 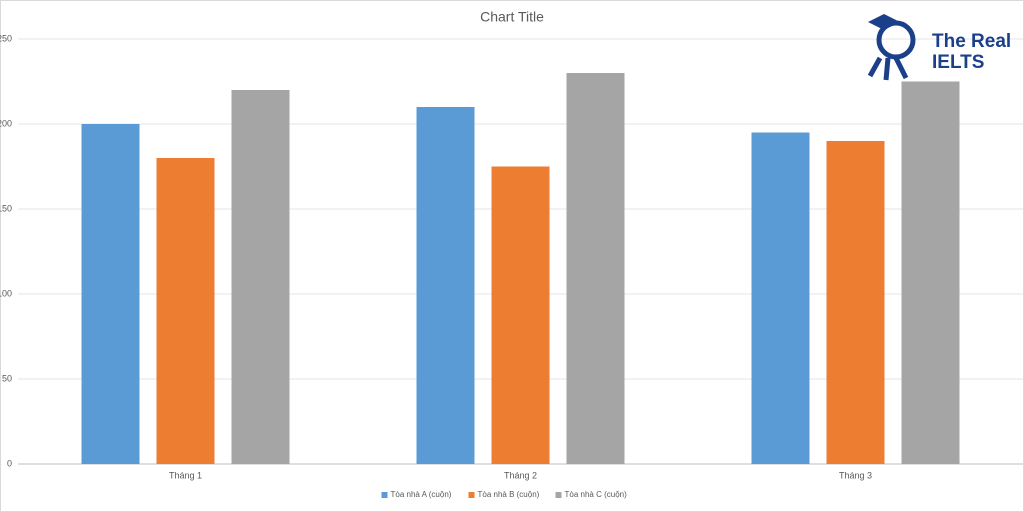 What do you see at coordinates (7, 378) in the screenshot?
I see `y-tick-label: 50` at bounding box center [7, 378].